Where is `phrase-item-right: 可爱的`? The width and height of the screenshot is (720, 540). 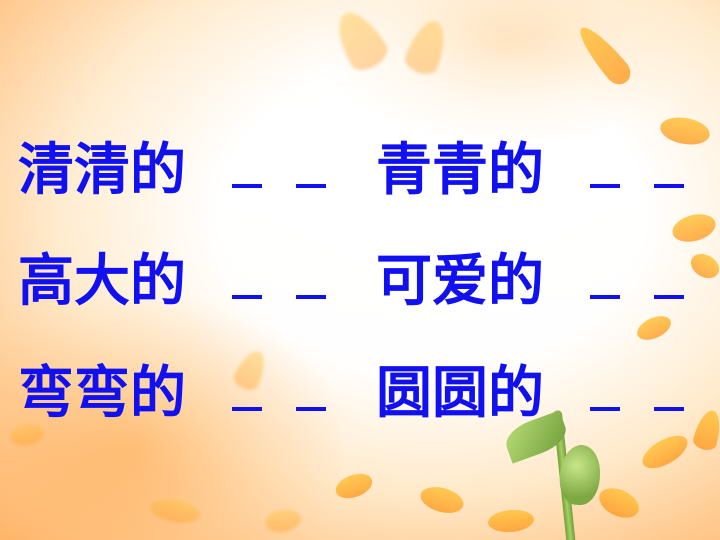
phrase-item-right: 可爱的 is located at coordinates (541, 273).